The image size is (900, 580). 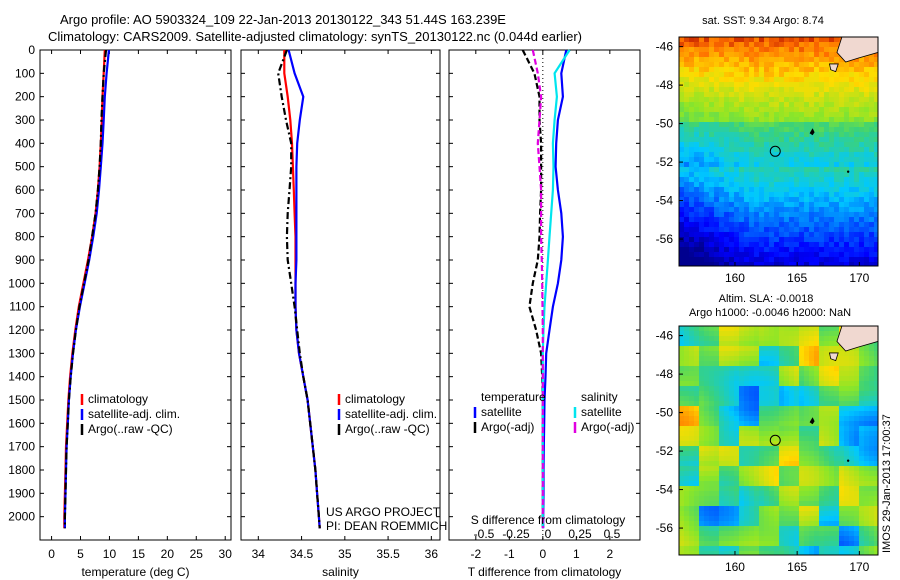 What do you see at coordinates (812, 421) in the screenshot?
I see `island-marker` at bounding box center [812, 421].